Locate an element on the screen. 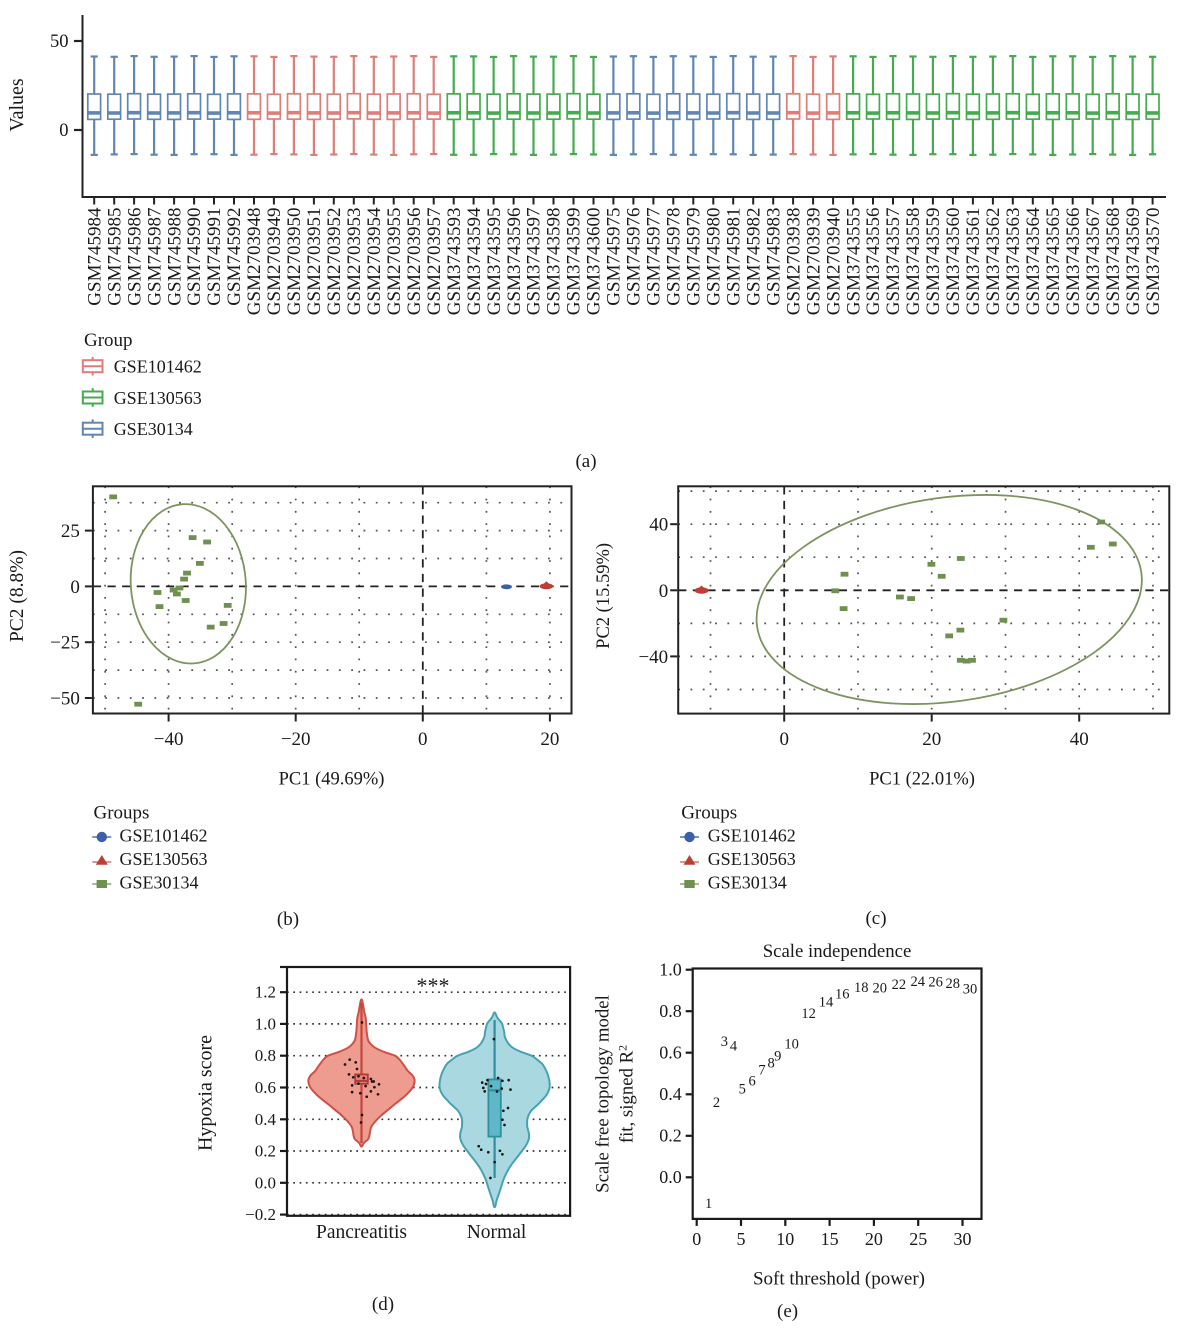 The width and height of the screenshot is (1188, 1330). svg-text: GSM3743560 is located at coordinates (953, 262).